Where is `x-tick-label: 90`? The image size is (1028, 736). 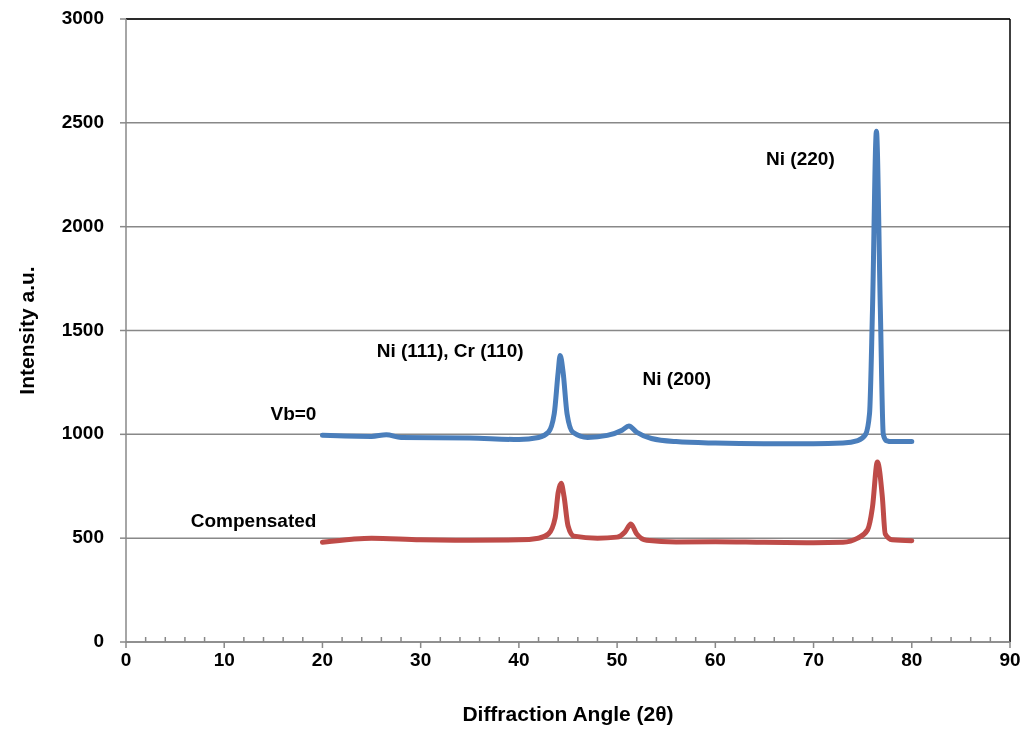 x-tick-label: 90 is located at coordinates (1010, 659).